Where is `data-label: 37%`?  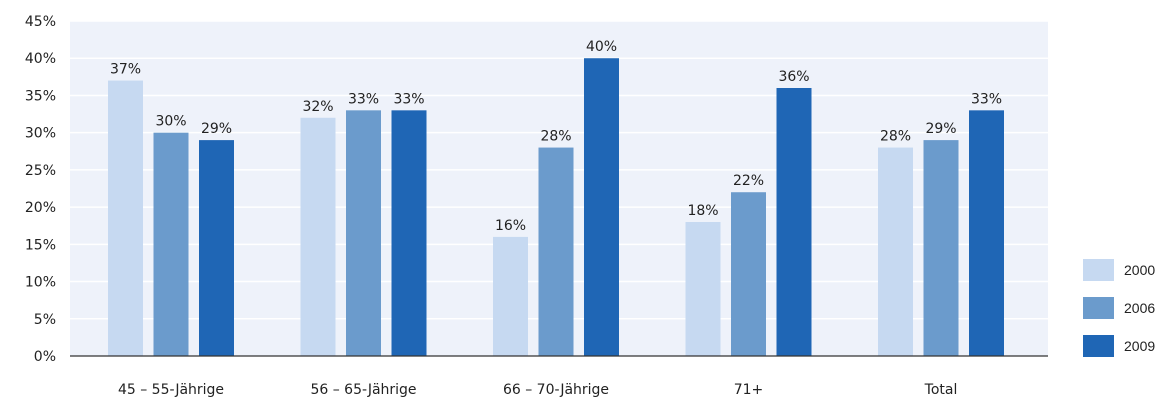
data-label: 37% is located at coordinates (125, 70).